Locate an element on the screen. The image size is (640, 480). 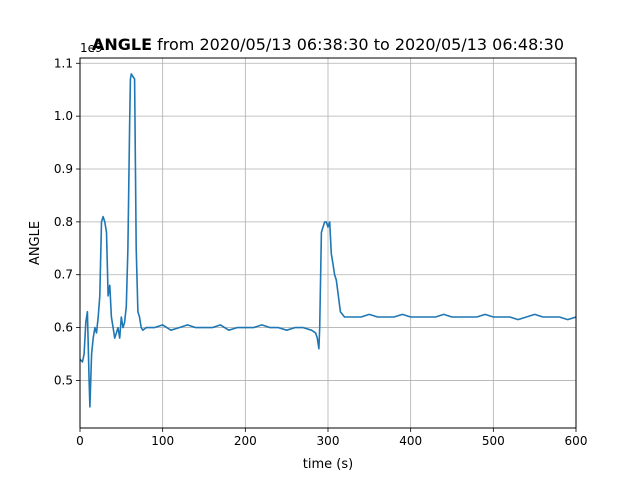
x-tick-label: 400 is located at coordinates (410, 441).